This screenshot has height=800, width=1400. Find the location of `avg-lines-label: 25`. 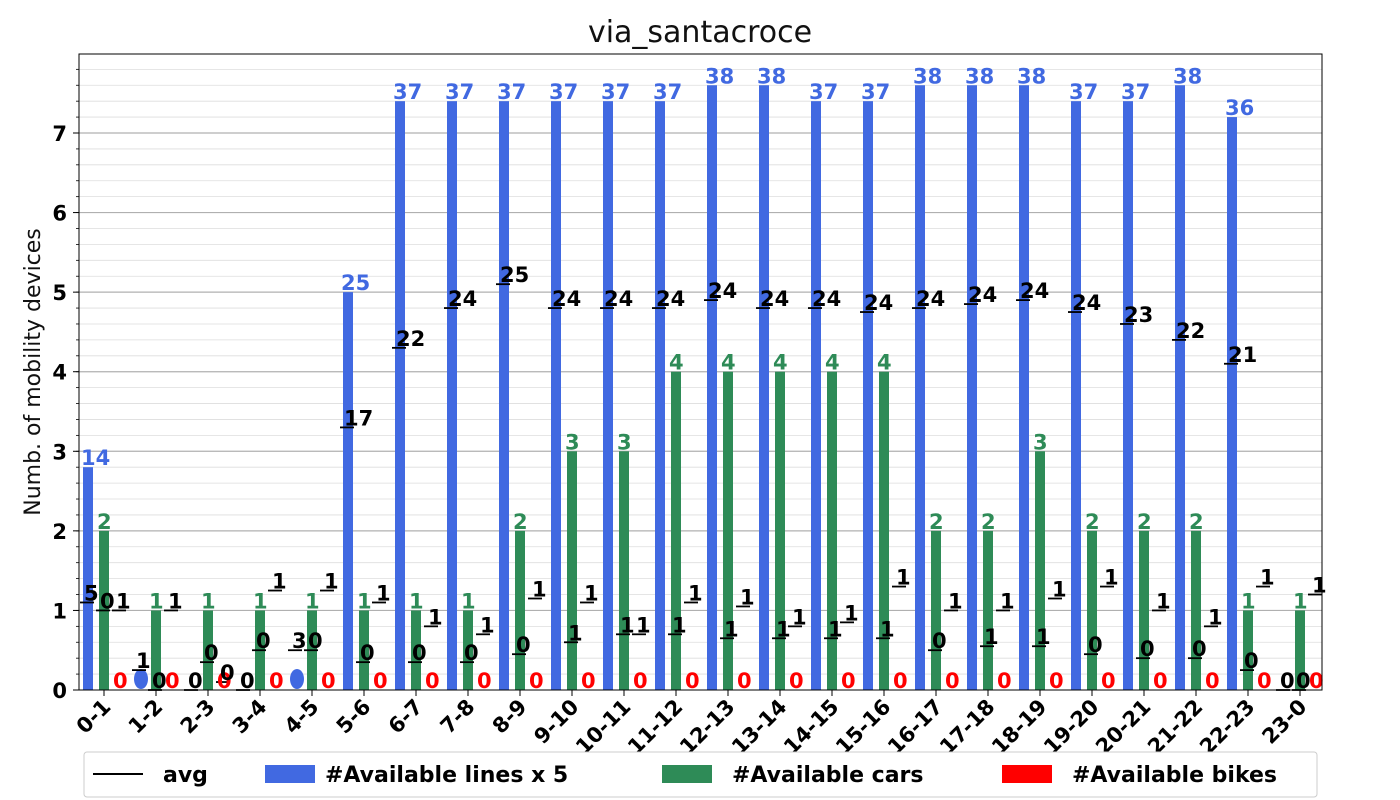

avg-lines-label: 25 is located at coordinates (514, 275).